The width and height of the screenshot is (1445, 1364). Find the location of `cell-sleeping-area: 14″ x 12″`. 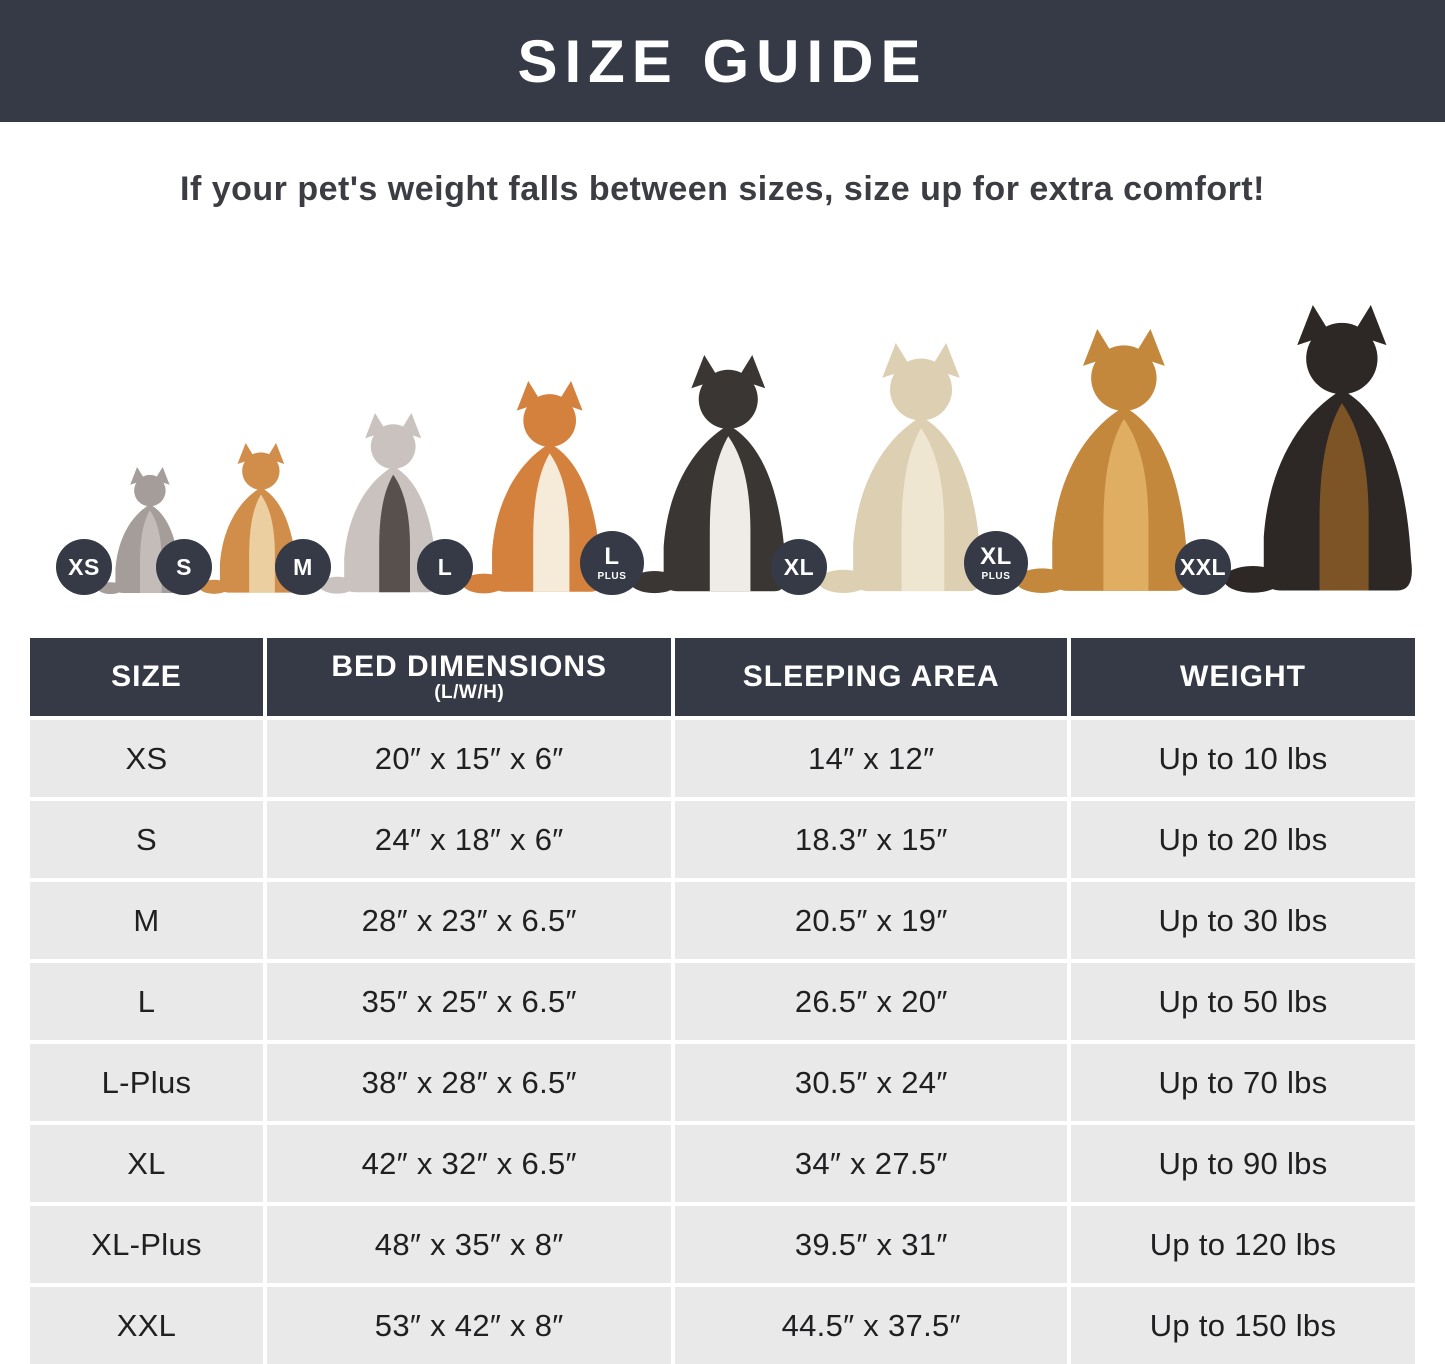

cell-sleeping-area: 14″ x 12″ is located at coordinates (871, 758).